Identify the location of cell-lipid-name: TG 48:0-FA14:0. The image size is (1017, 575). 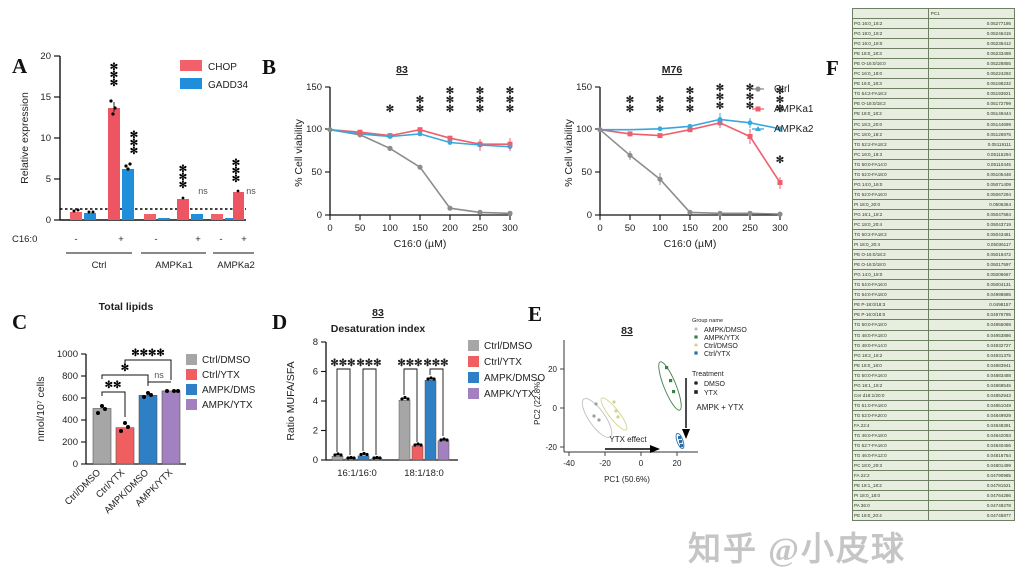
(890, 345).